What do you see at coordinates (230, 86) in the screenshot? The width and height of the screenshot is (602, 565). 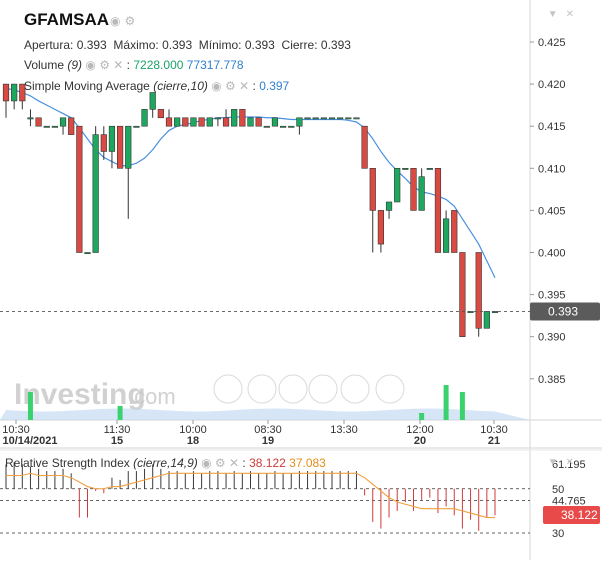 I see `sma-toggle-icons: ◉ ⚙ ✕` at bounding box center [230, 86].